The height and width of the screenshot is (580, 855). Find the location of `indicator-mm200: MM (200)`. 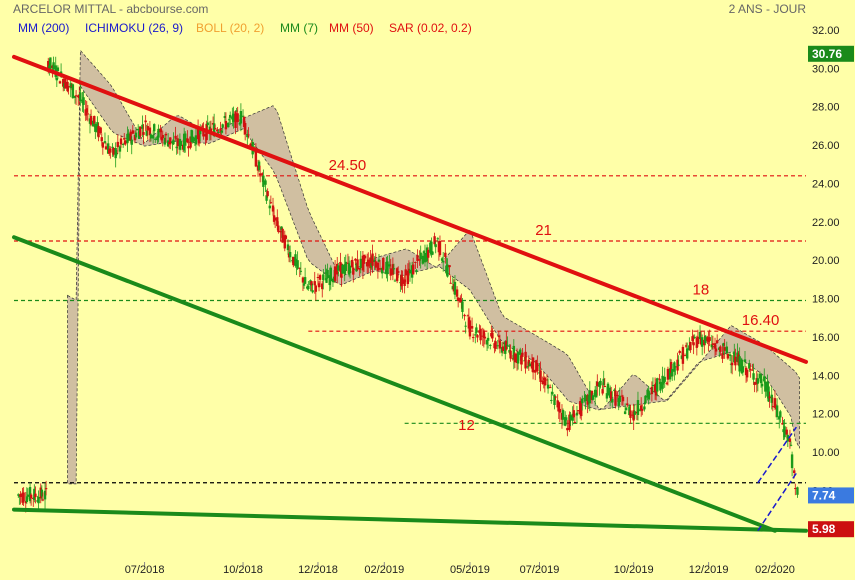

indicator-mm200: MM (200) is located at coordinates (43, 28).